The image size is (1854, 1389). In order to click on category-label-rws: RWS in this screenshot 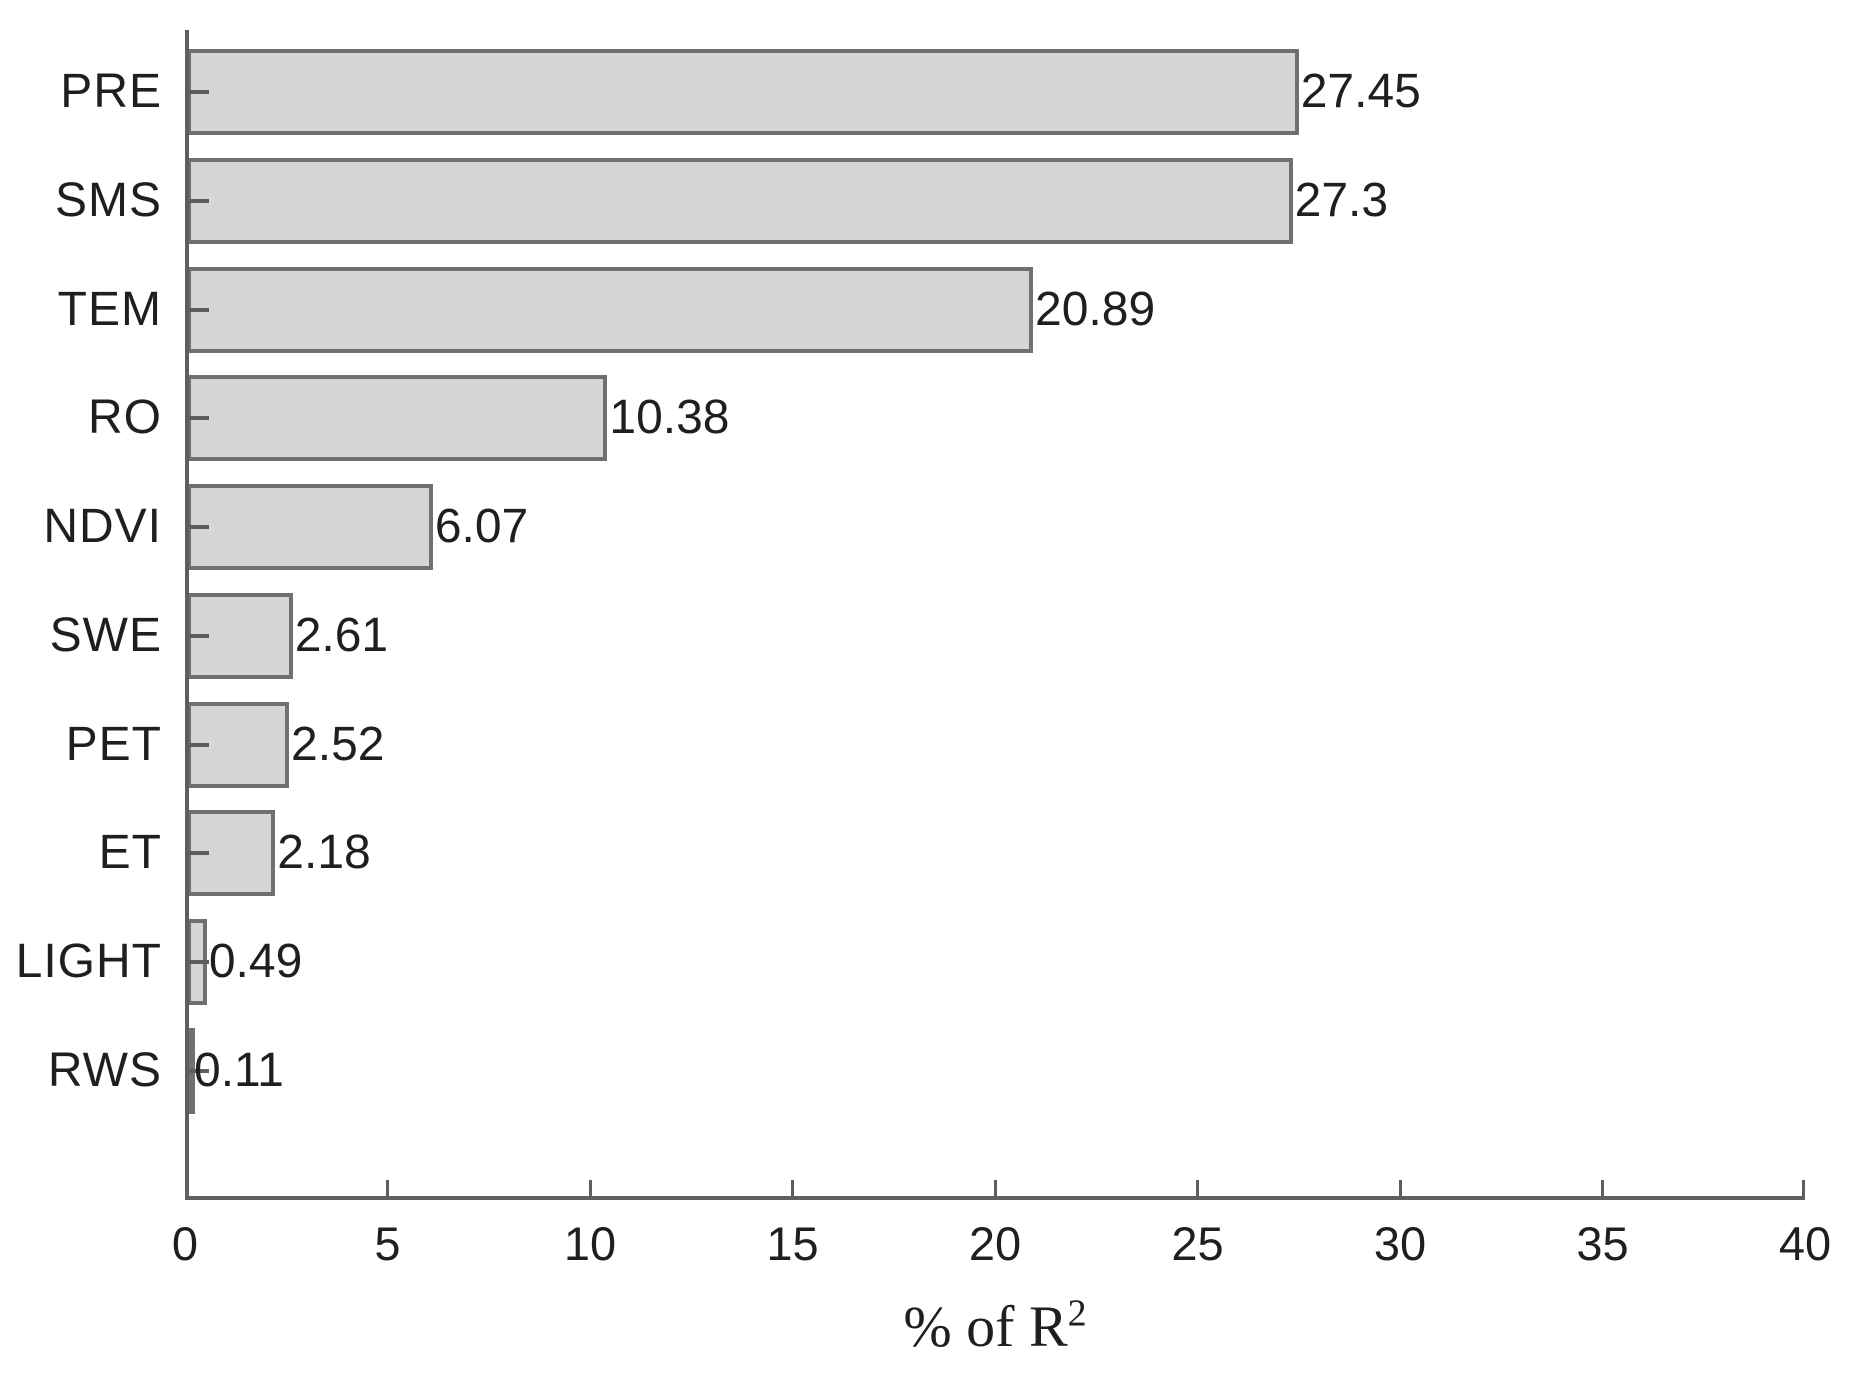, I will do `click(104, 1070)`.